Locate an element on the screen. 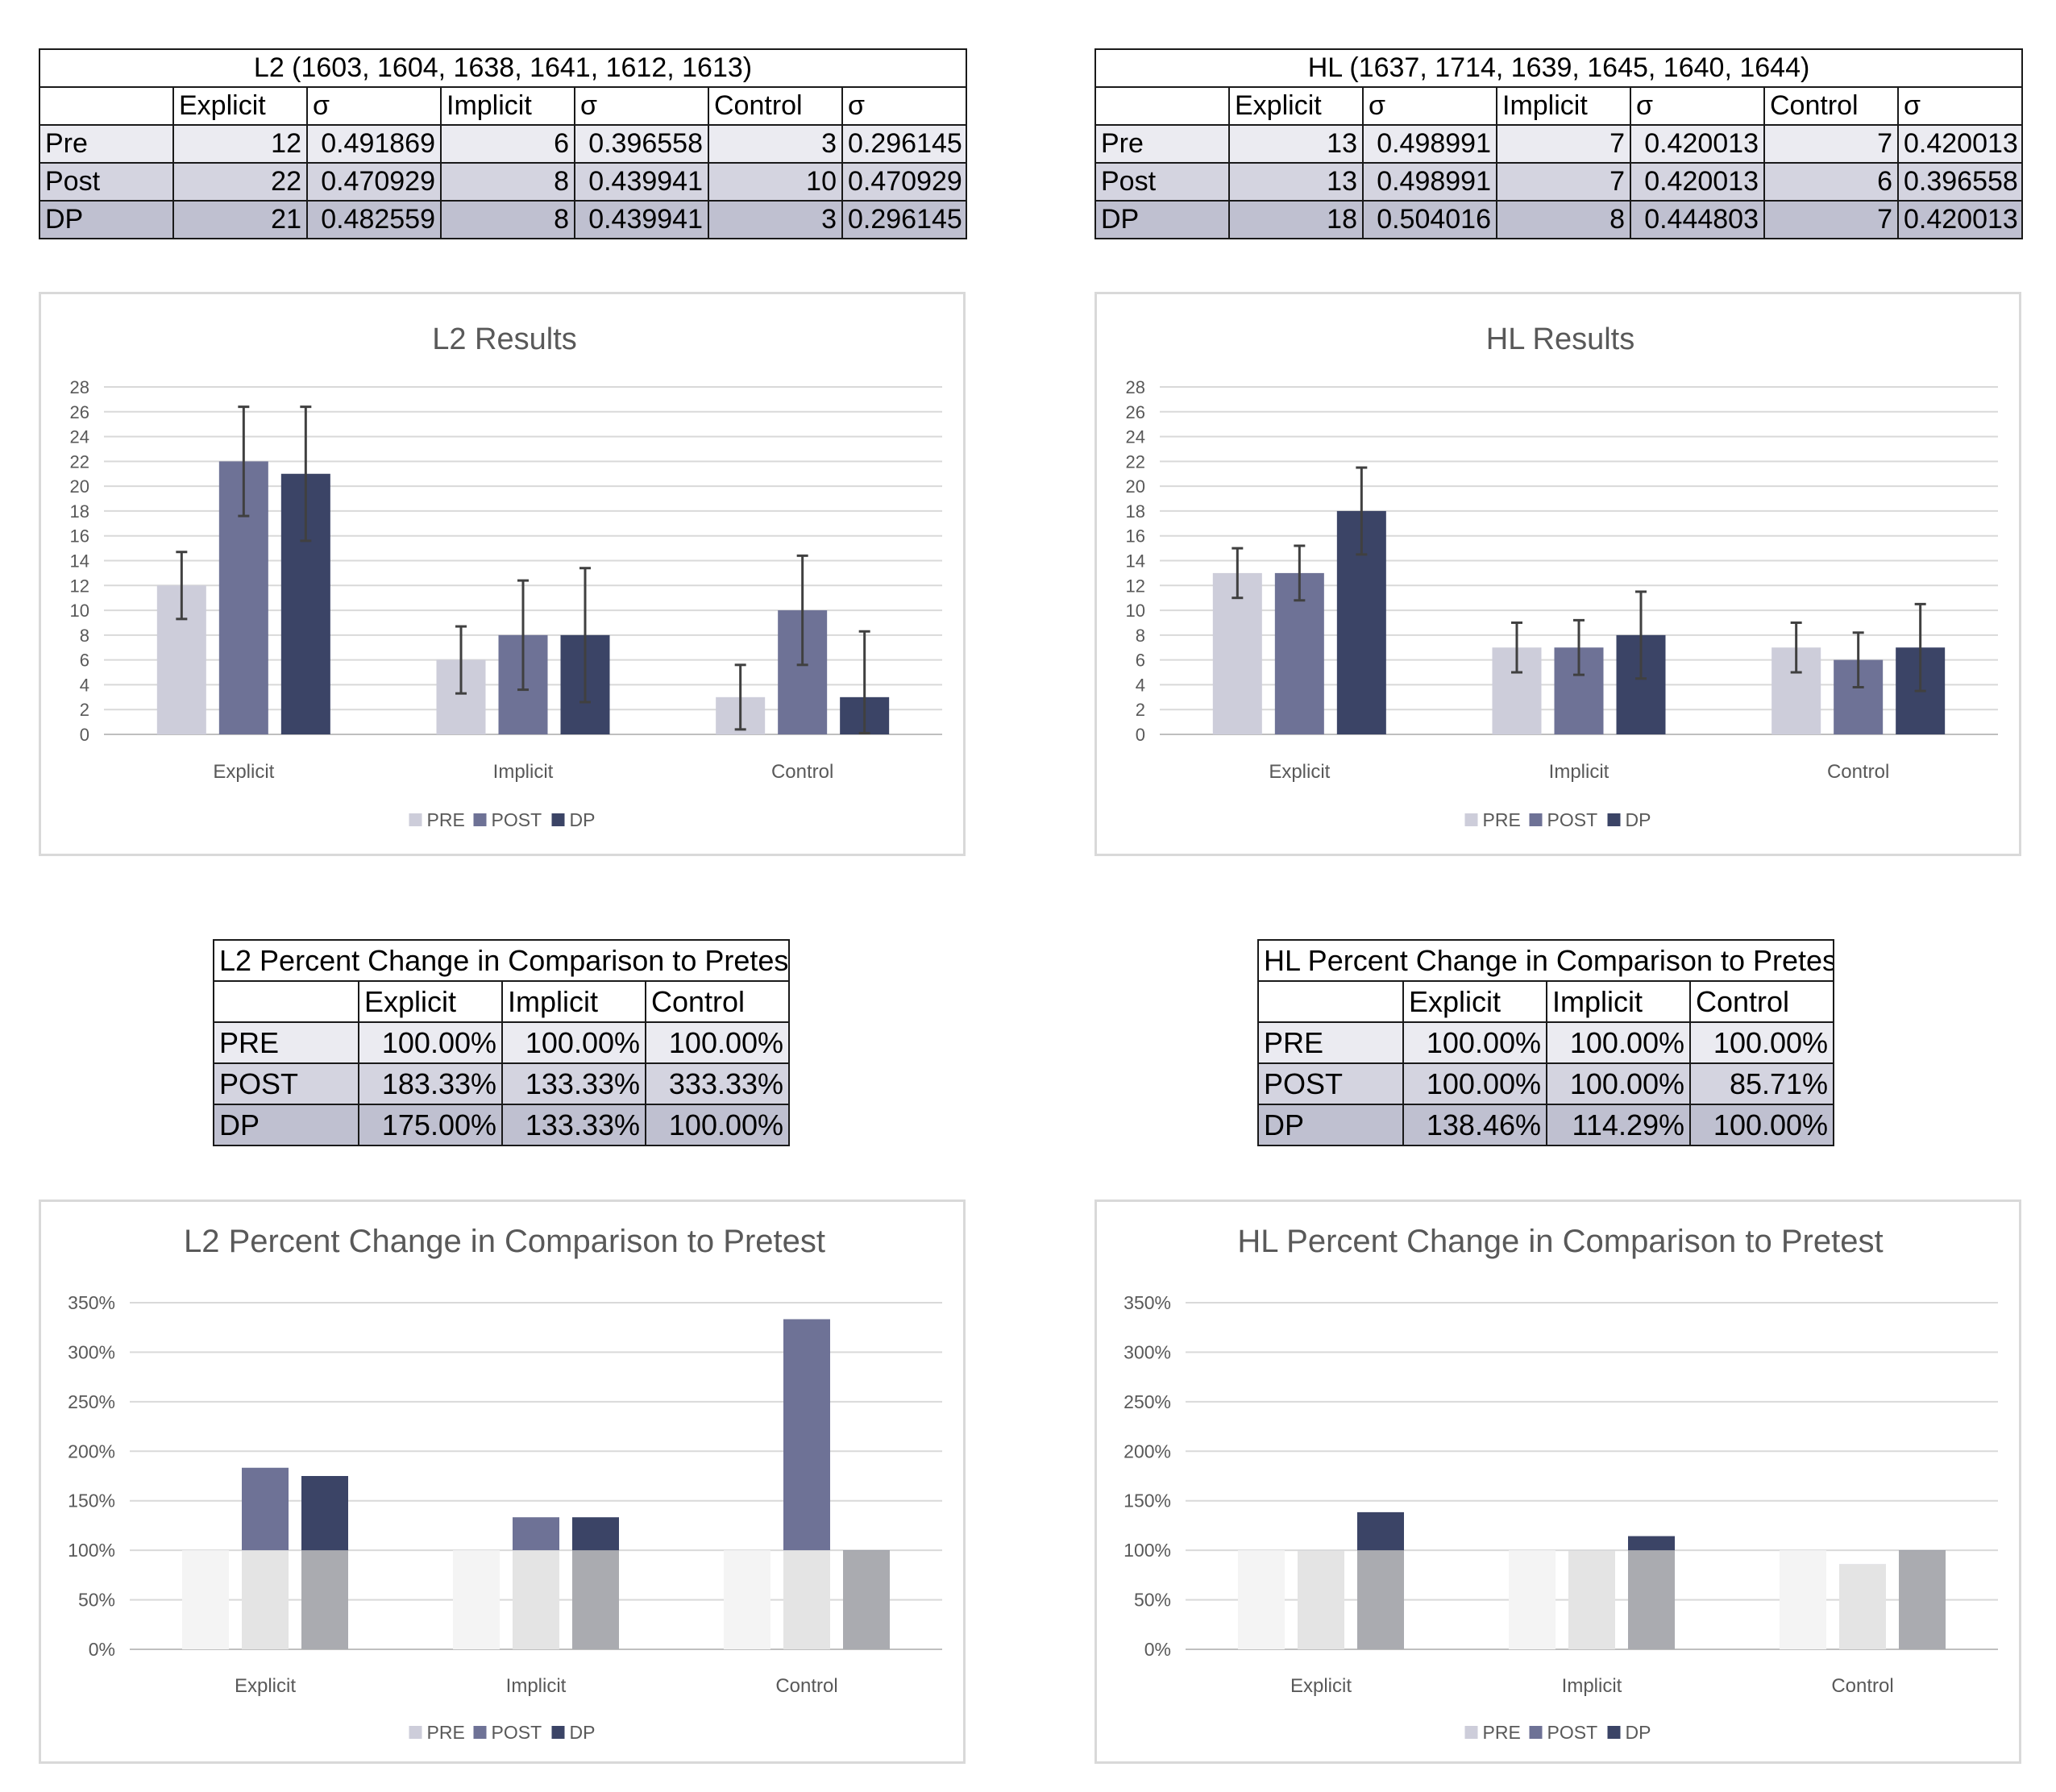 The image size is (2056, 1792). table-title: HL (1637, 1714, 1639, 1645, 1640, 1644) is located at coordinates (1559, 68).